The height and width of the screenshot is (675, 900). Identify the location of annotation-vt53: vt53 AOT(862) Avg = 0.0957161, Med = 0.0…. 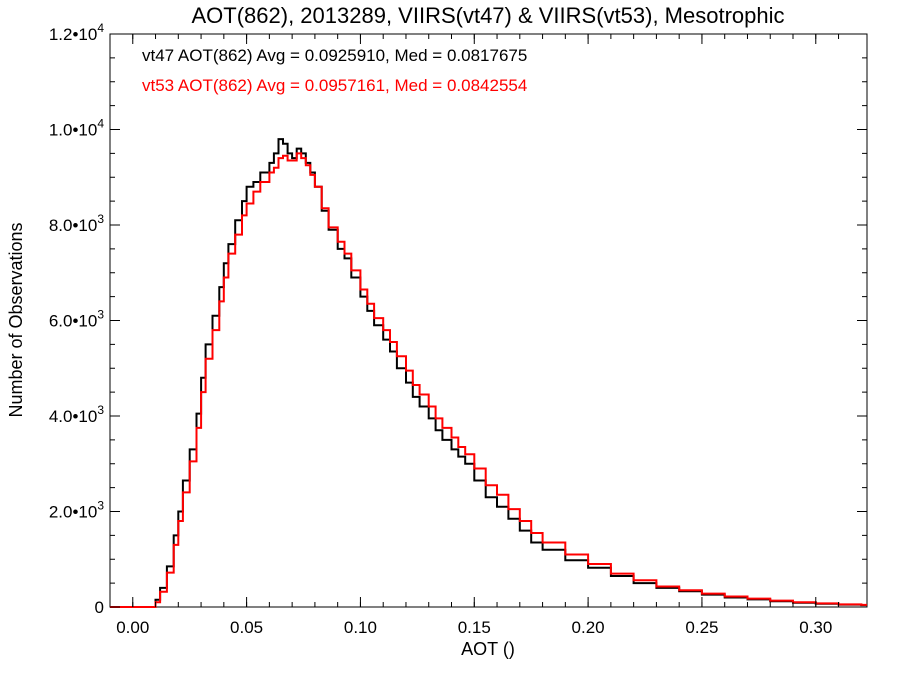
(334, 85).